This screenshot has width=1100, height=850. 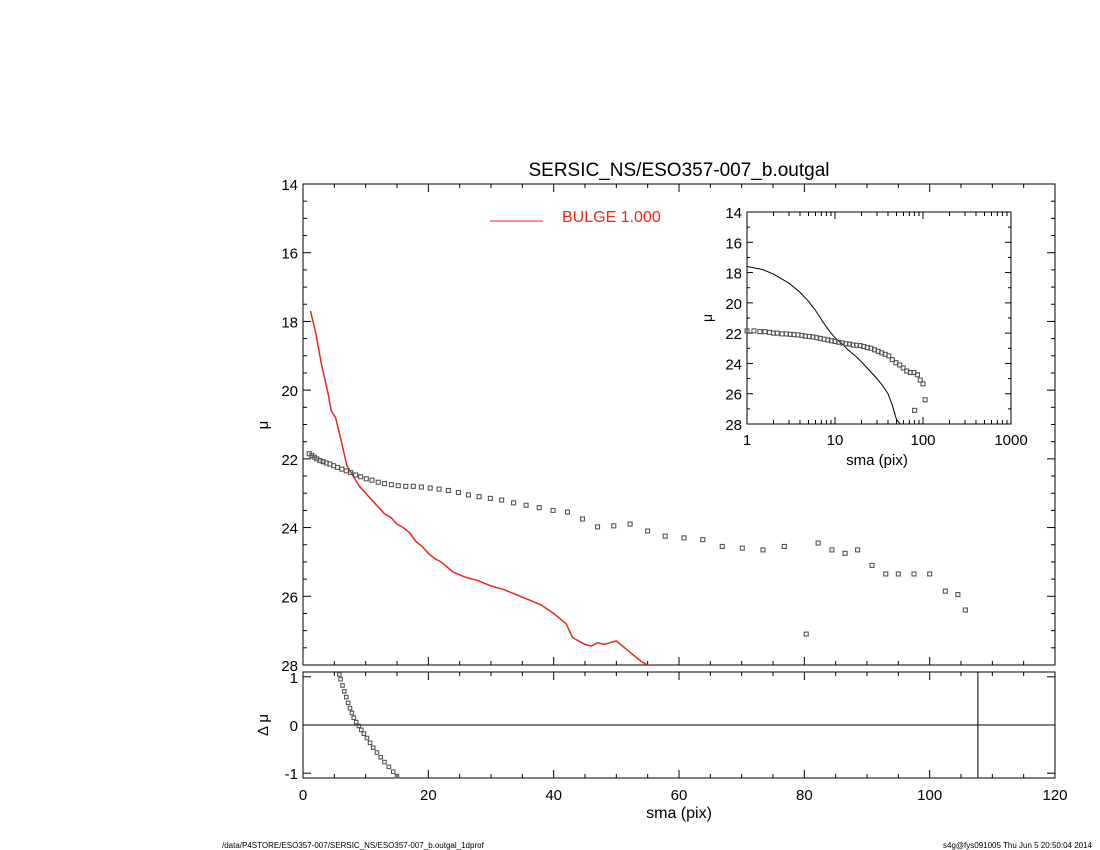 I want to click on x-tick-label: 60, so click(x=679, y=795).